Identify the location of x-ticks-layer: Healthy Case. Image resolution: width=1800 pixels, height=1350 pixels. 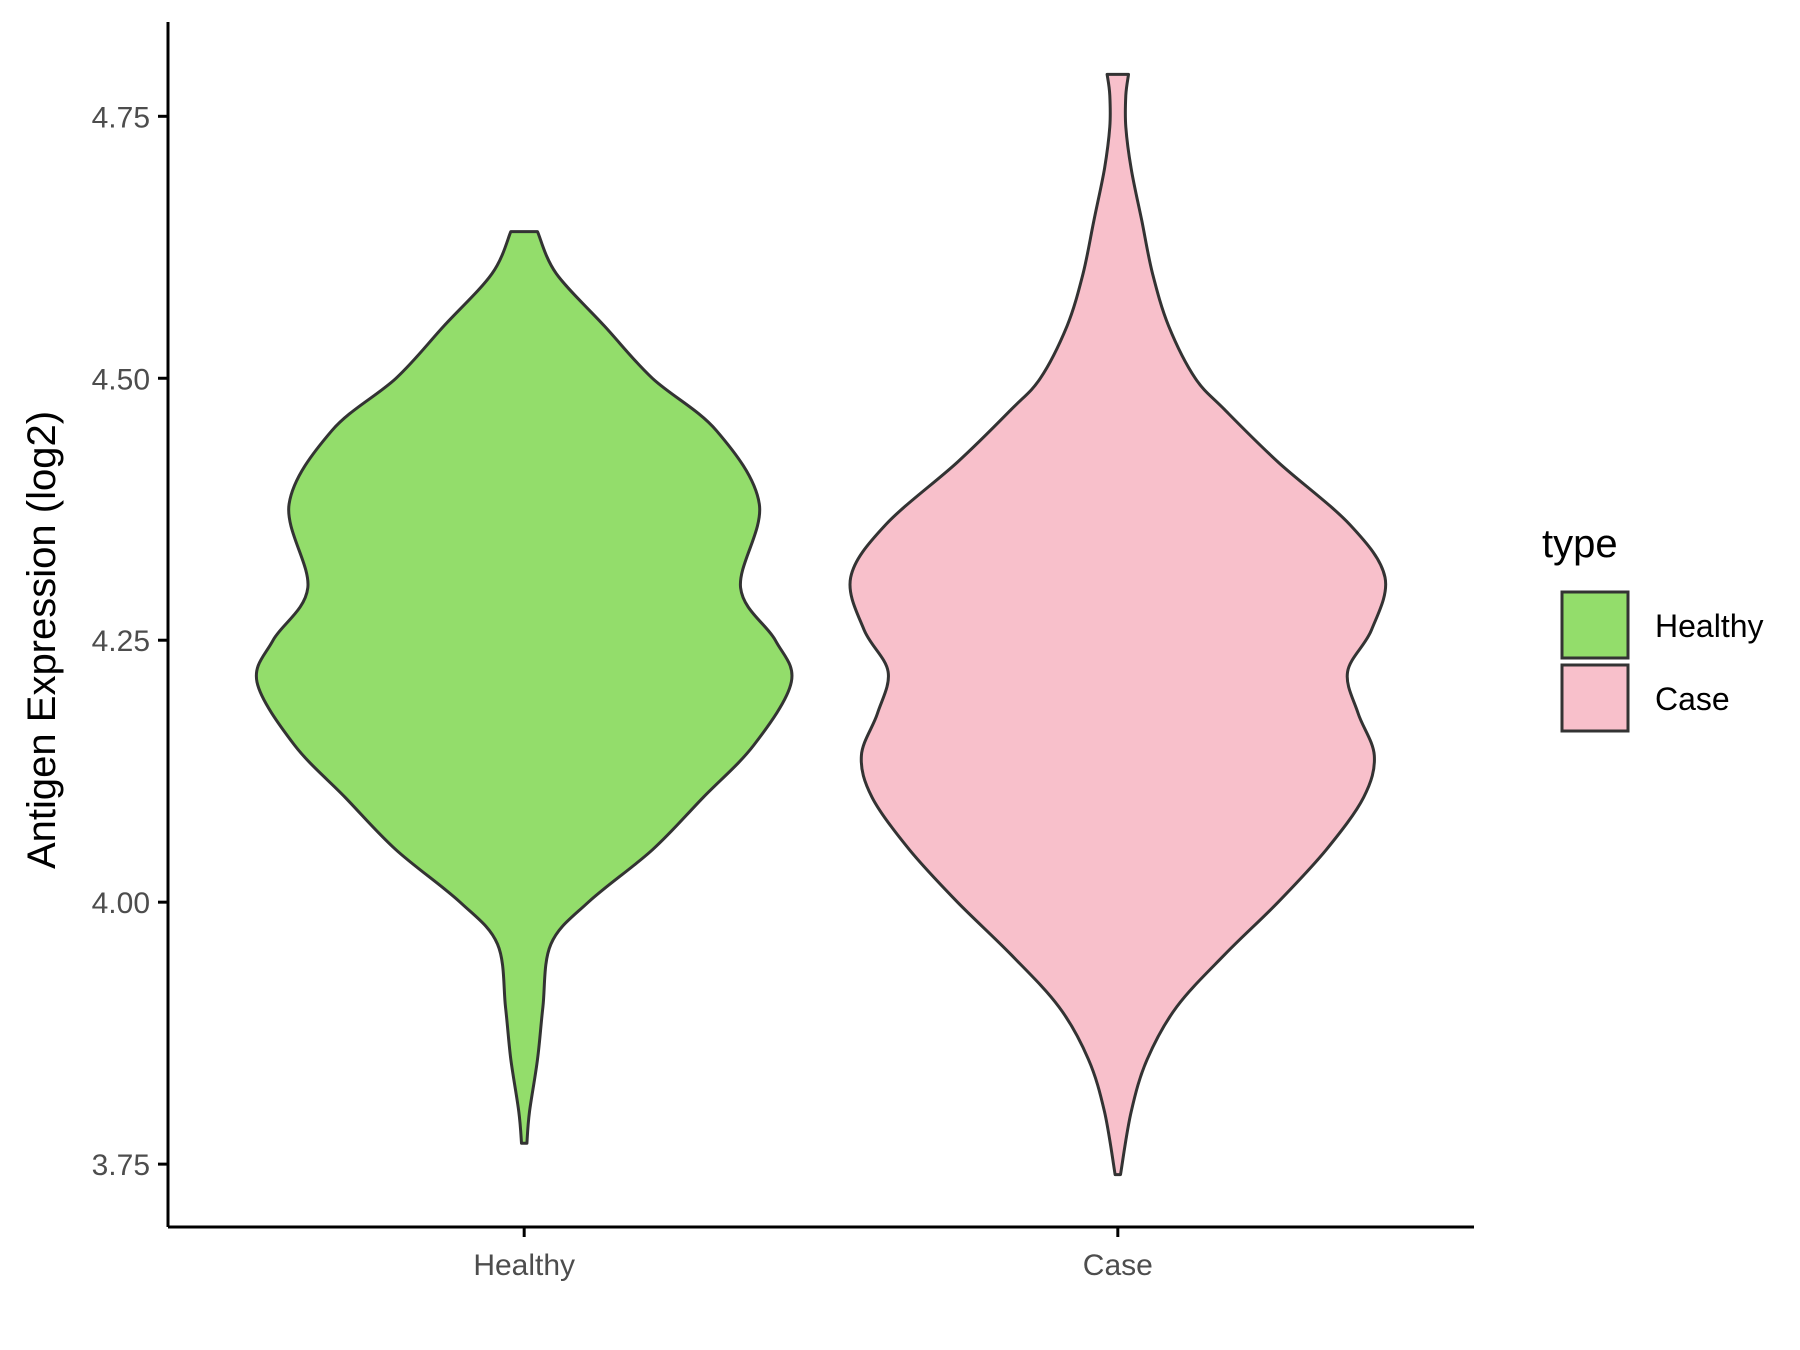
(813, 1254).